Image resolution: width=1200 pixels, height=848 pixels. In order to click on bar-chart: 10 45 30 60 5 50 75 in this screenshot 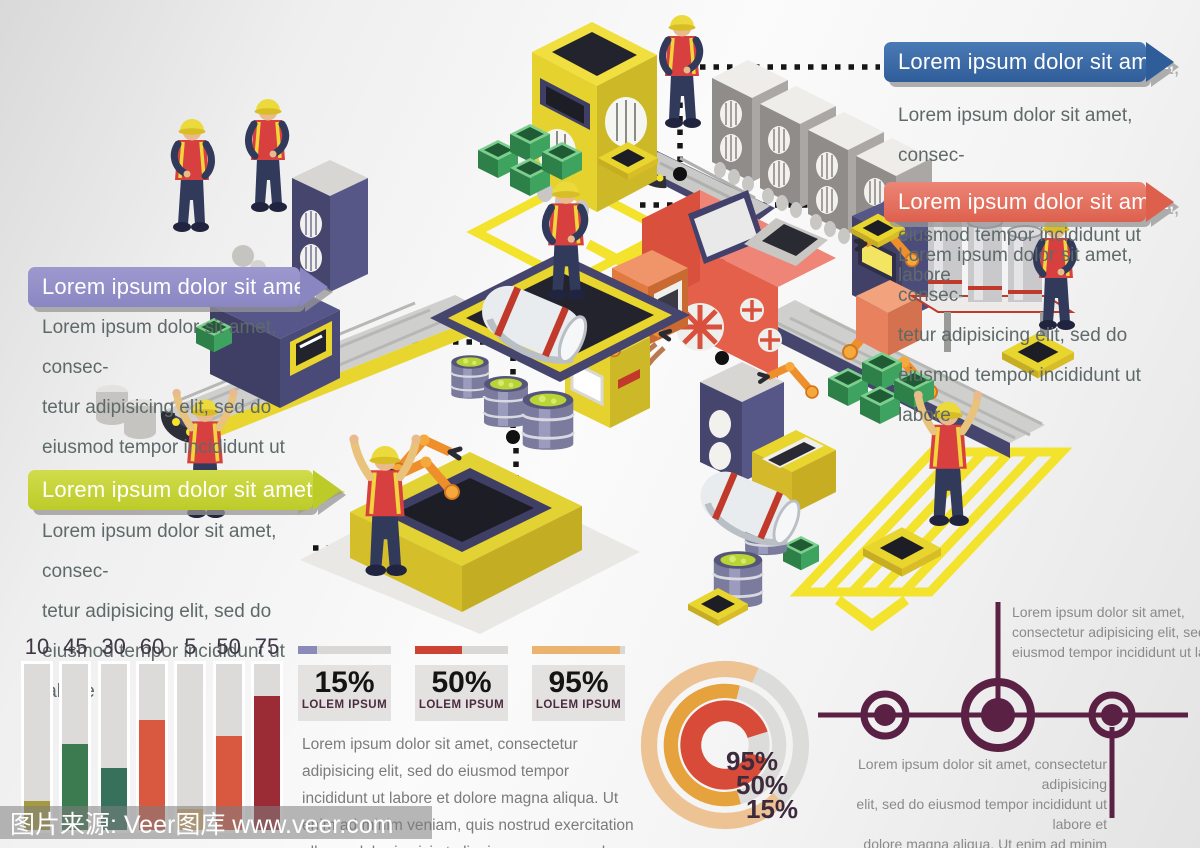, I will do `click(152, 733)`.